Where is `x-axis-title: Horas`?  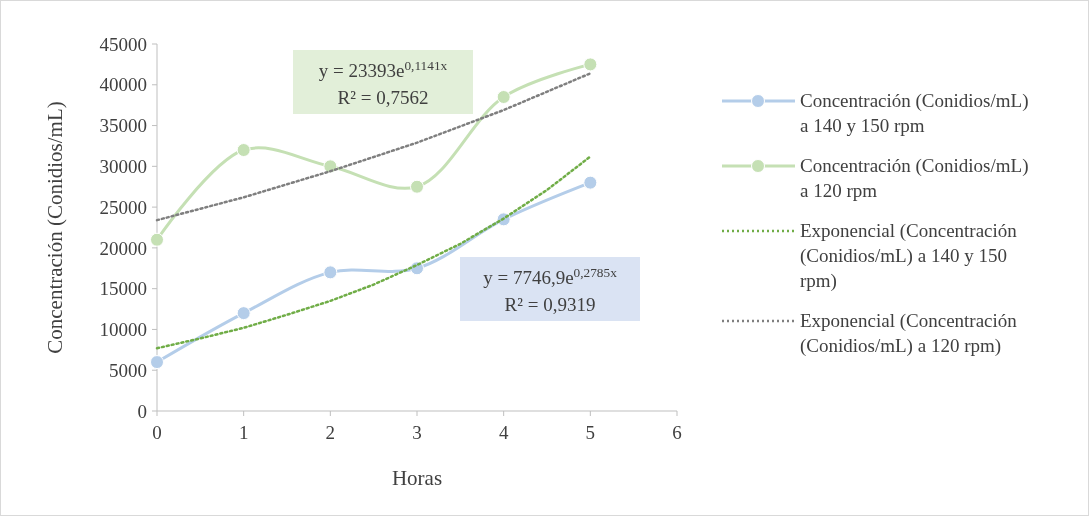
x-axis-title: Horas is located at coordinates (417, 478).